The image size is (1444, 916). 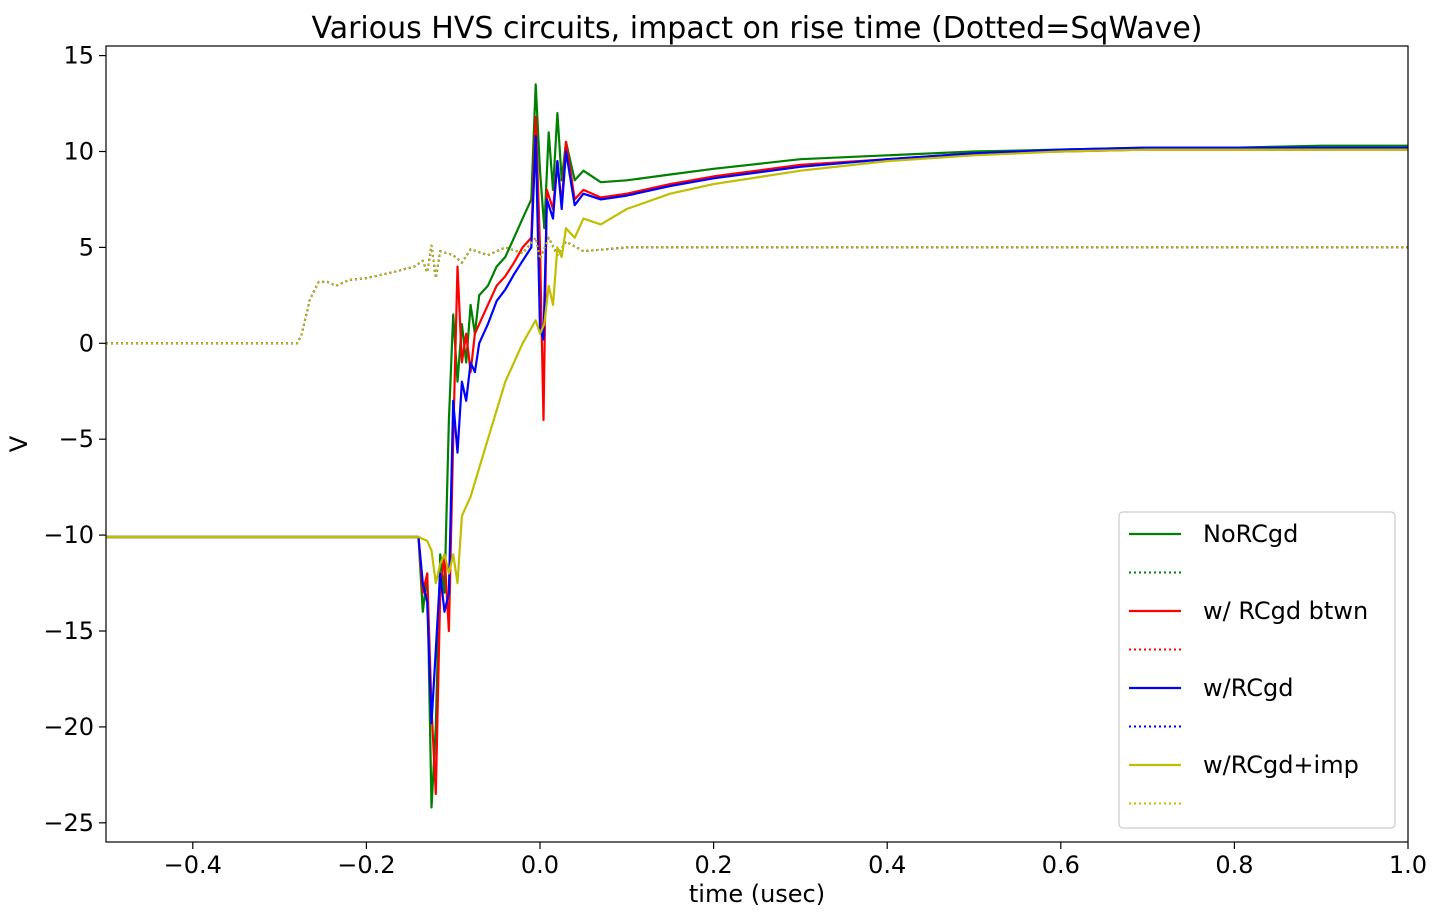 What do you see at coordinates (757, 894) in the screenshot?
I see `x-axis-label: time (usec)` at bounding box center [757, 894].